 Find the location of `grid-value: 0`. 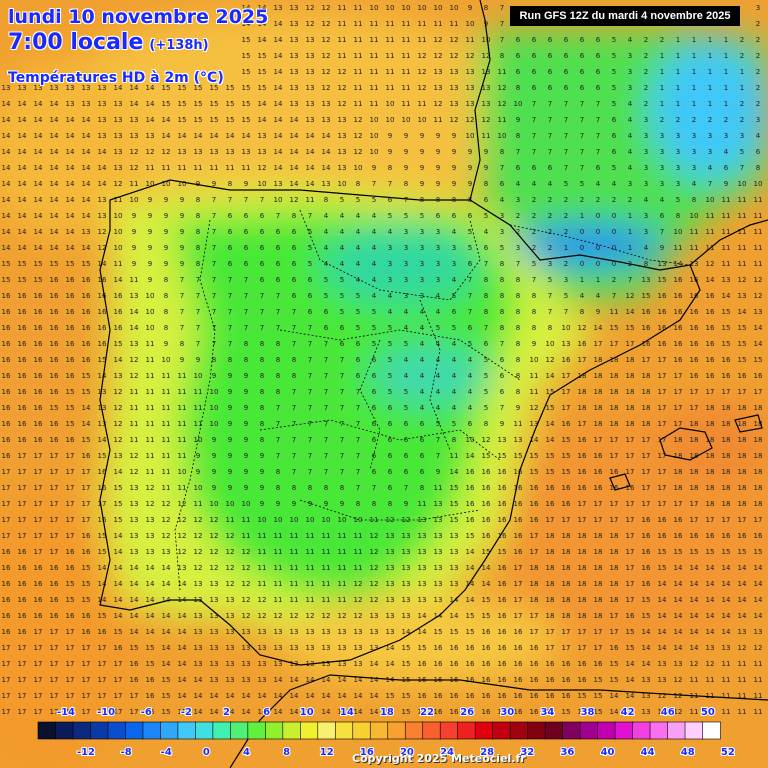

grid-value: 0 is located at coordinates (582, 232).